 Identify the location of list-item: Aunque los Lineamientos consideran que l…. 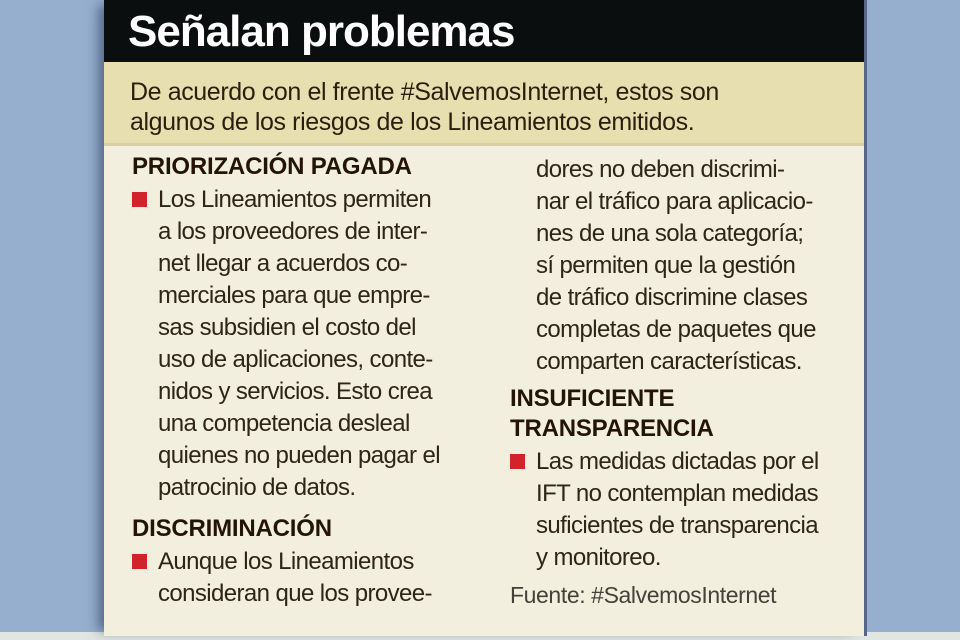
(312, 578).